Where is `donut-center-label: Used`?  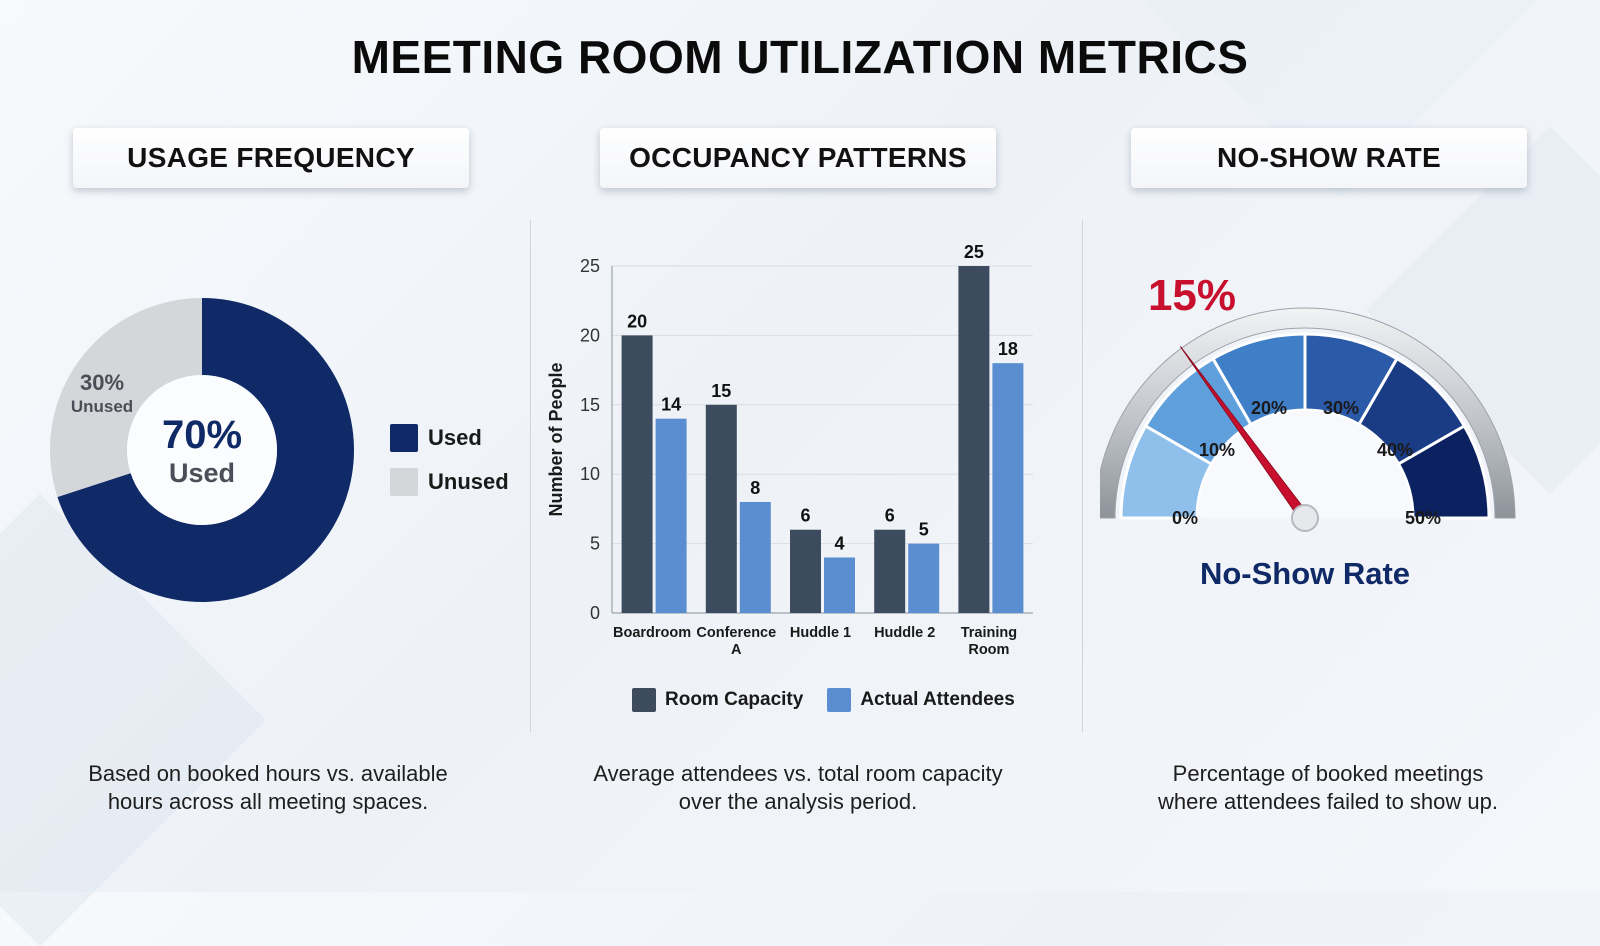 donut-center-label: Used is located at coordinates (202, 473).